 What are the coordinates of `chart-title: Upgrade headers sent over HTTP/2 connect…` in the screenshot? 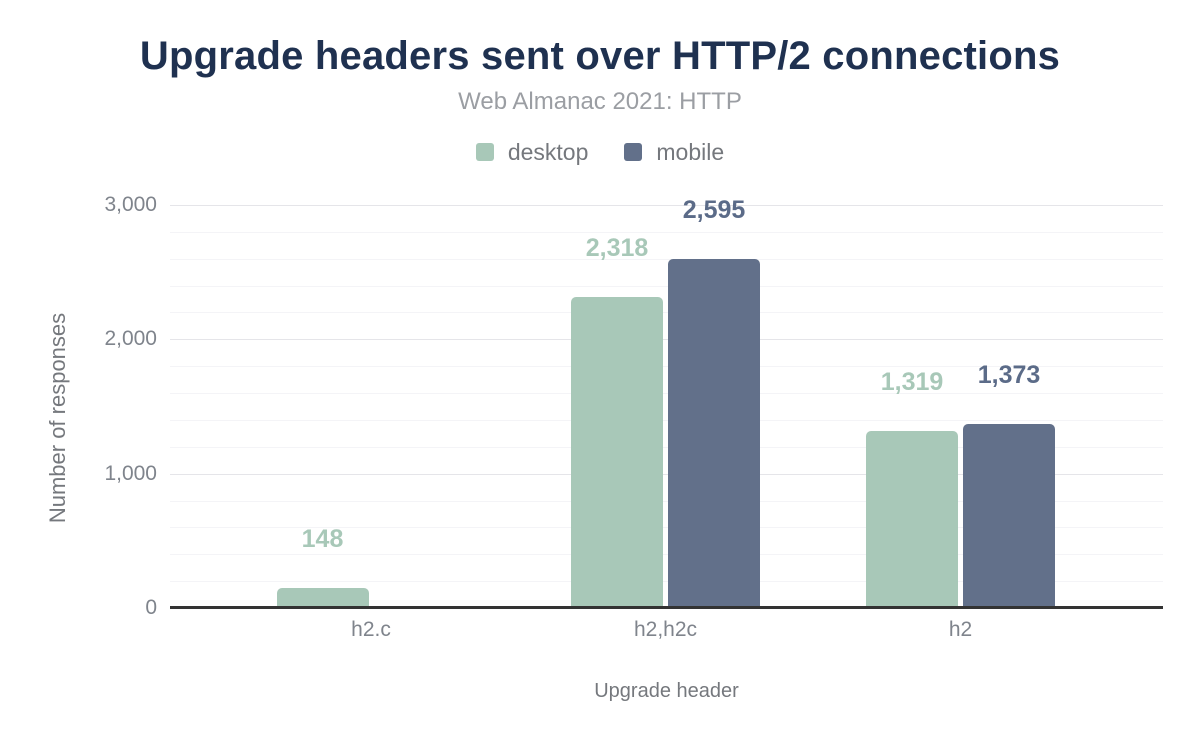 It's located at (600, 56).